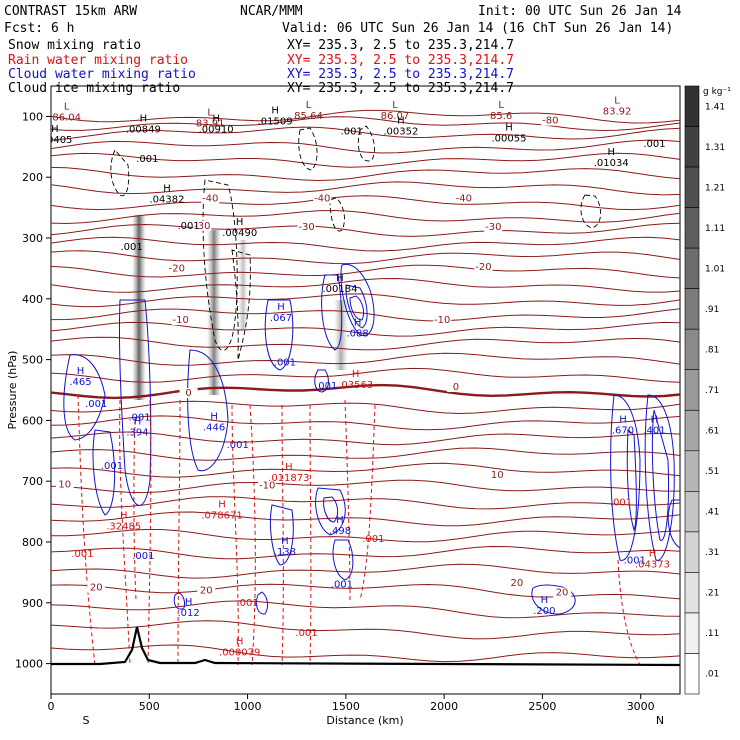 The width and height of the screenshot is (740, 740). What do you see at coordinates (501, 116) in the screenshot?
I see `extremum-value: 85.6` at bounding box center [501, 116].